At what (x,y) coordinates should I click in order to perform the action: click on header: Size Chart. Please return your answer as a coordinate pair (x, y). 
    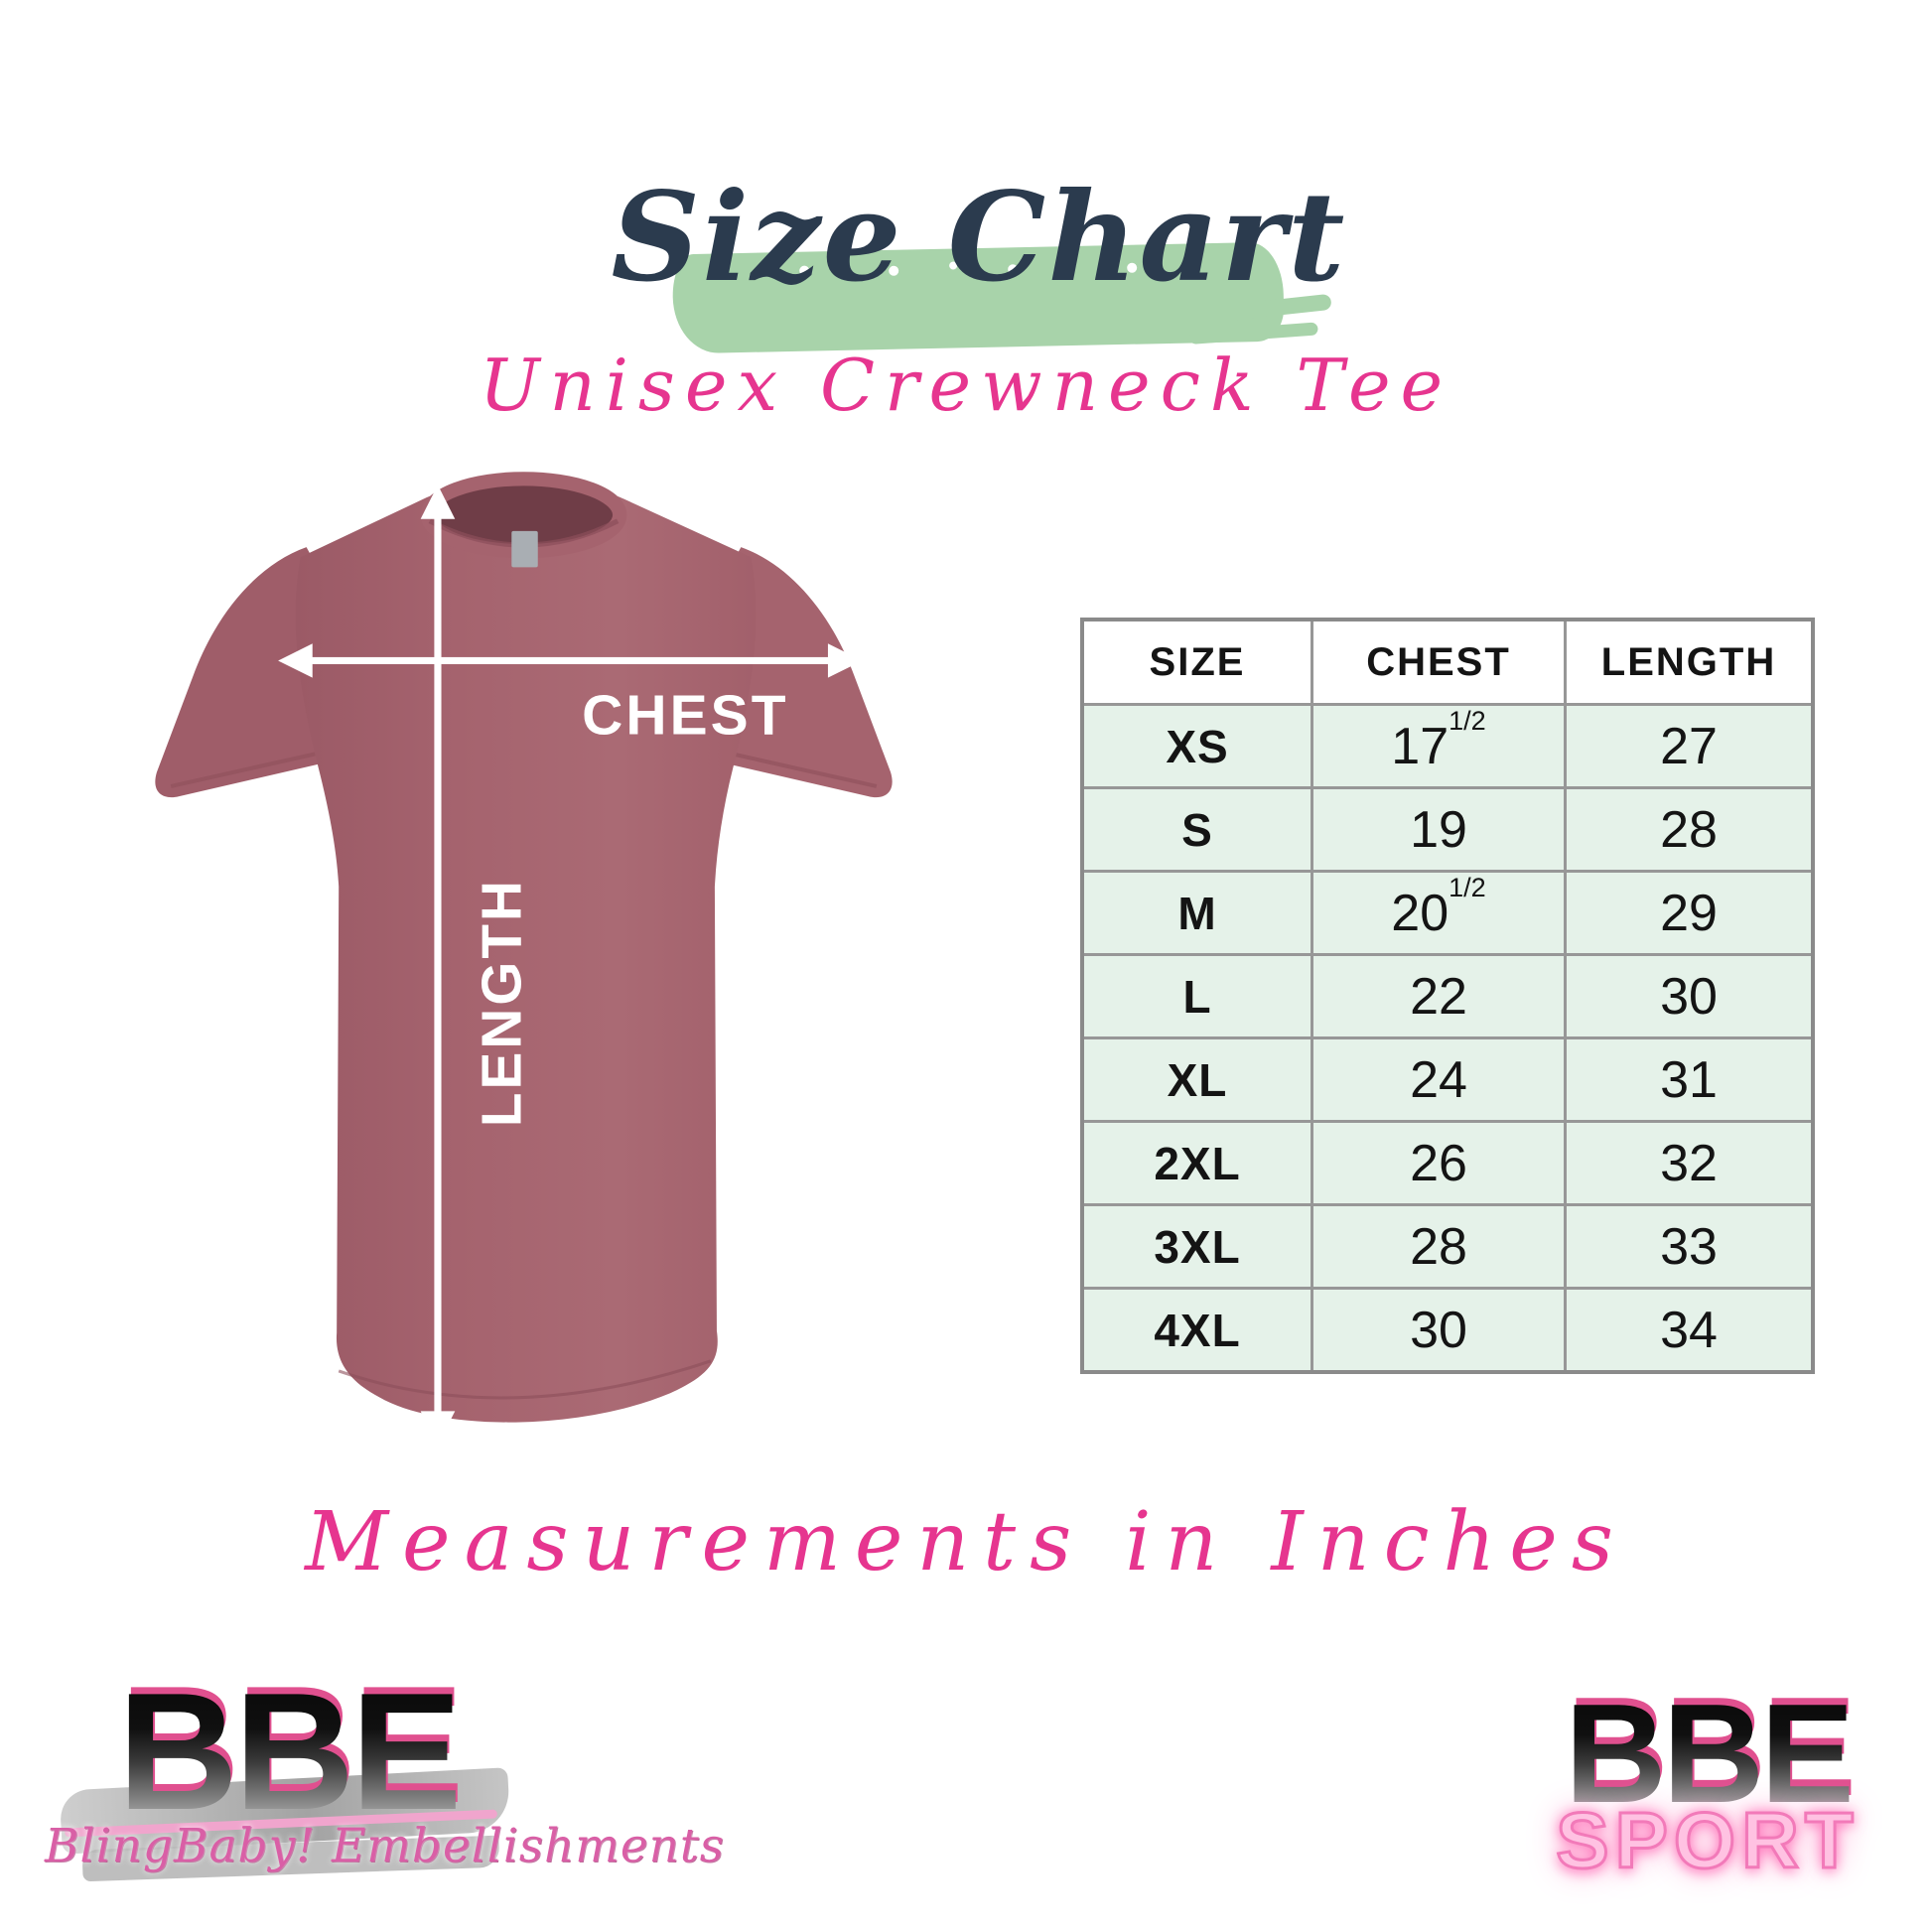
    Looking at the image, I should click on (966, 251).